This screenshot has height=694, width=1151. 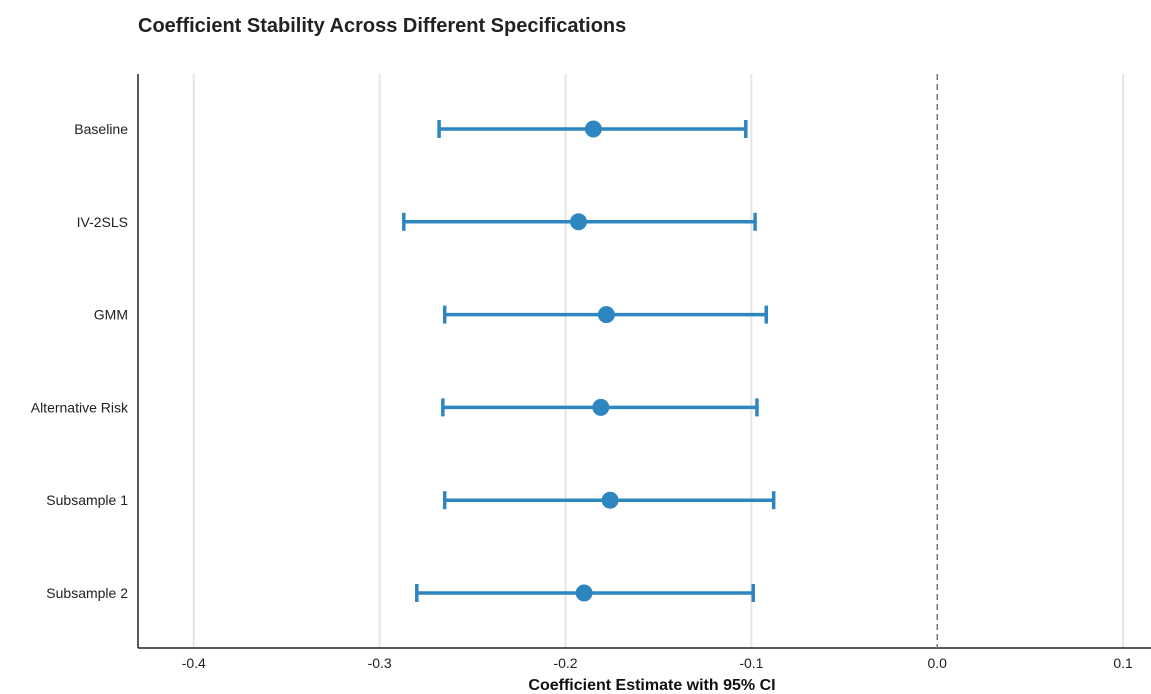 What do you see at coordinates (1123, 663) in the screenshot?
I see `x-tick-label: 0.1` at bounding box center [1123, 663].